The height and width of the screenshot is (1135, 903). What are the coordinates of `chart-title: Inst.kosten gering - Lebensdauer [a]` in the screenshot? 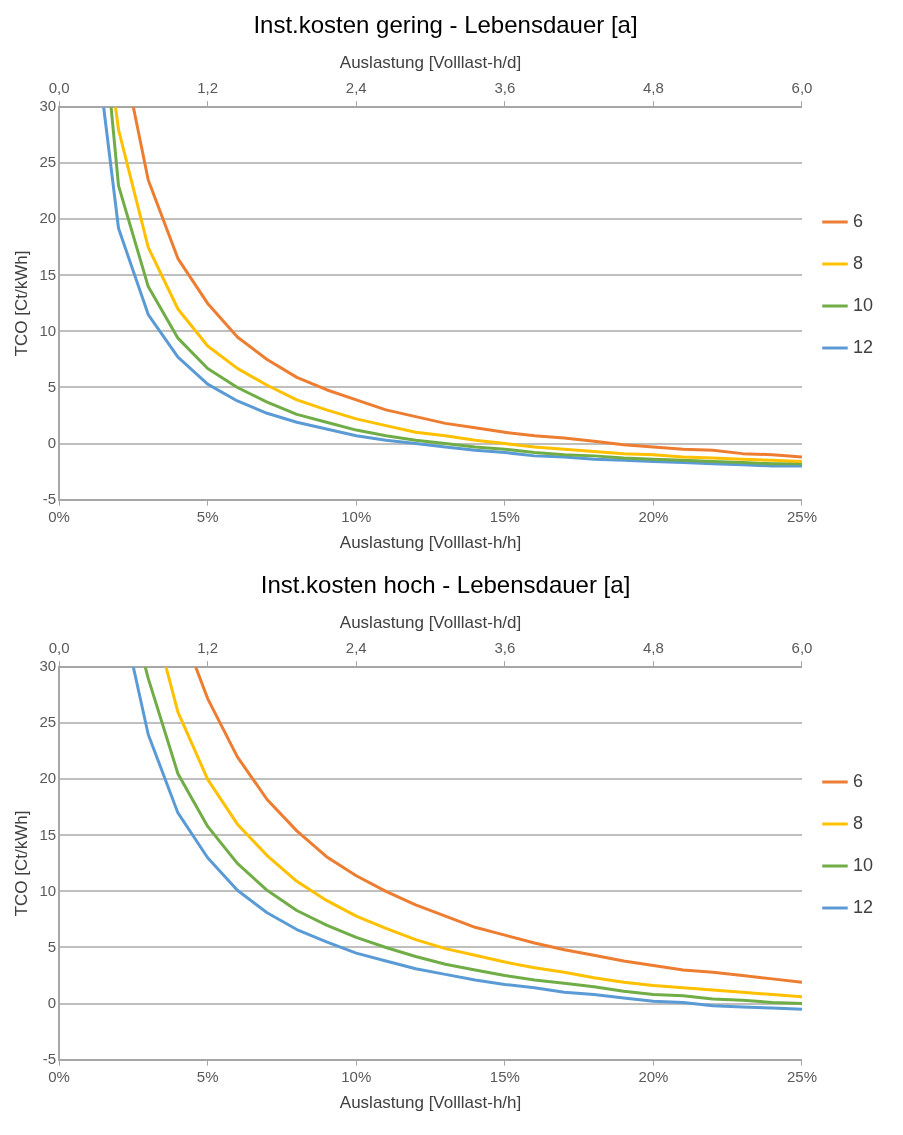 It's located at (445, 25).